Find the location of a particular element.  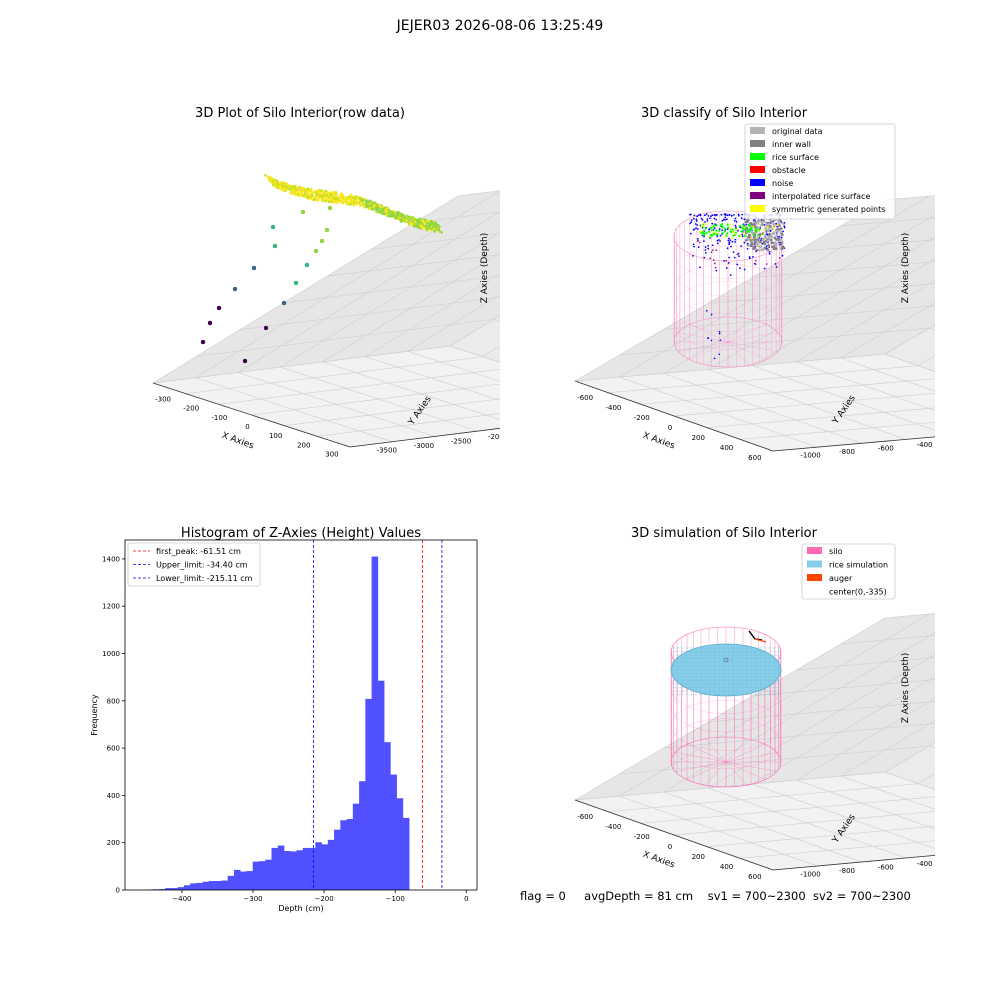

classify-silo-spoke is located at coordinates (709, 350).